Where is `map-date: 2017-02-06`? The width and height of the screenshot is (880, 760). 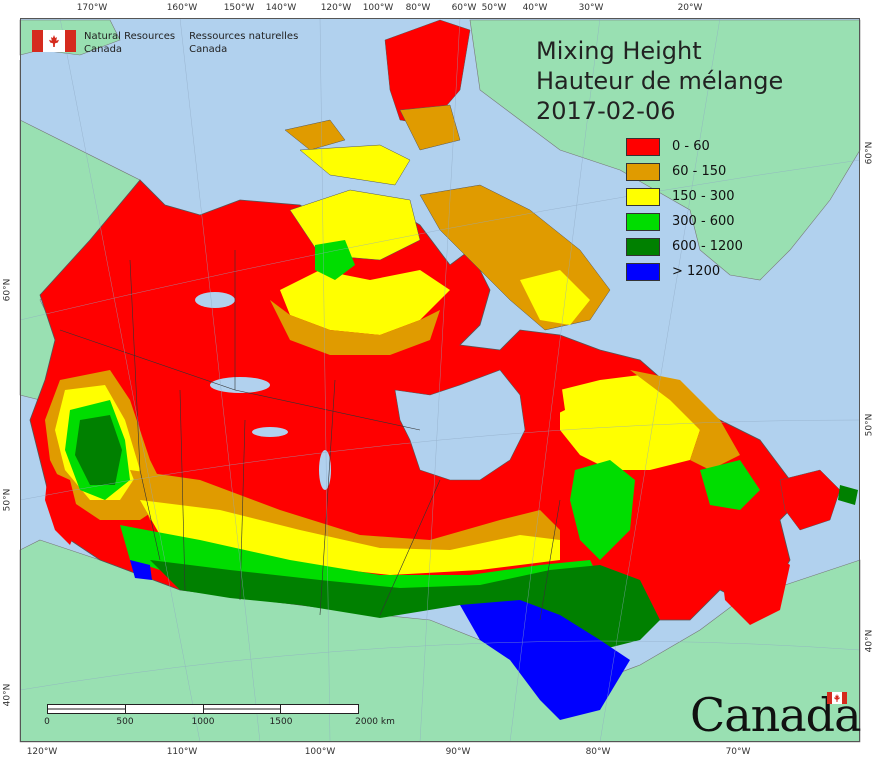 map-date: 2017-02-06 is located at coordinates (606, 111).